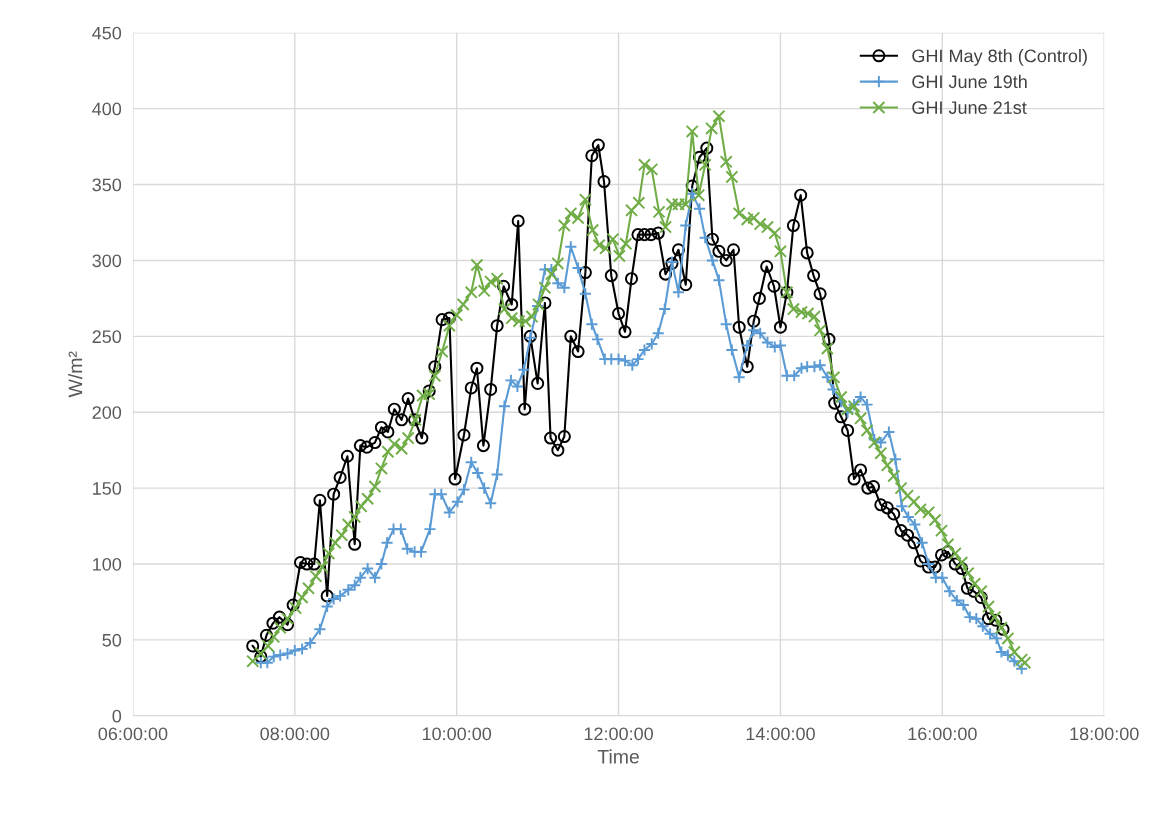 Image resolution: width=1166 pixels, height=819 pixels. I want to click on legend-label: GHI May 8th (Control), so click(999, 57).